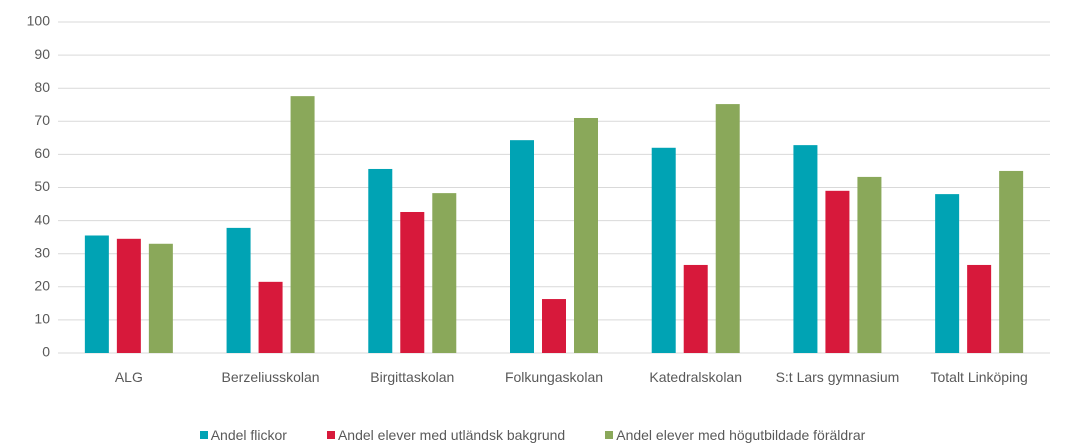 The image size is (1065, 446). What do you see at coordinates (451, 435) in the screenshot?
I see `legend-label: Andel elever med utländsk bakgrund` at bounding box center [451, 435].